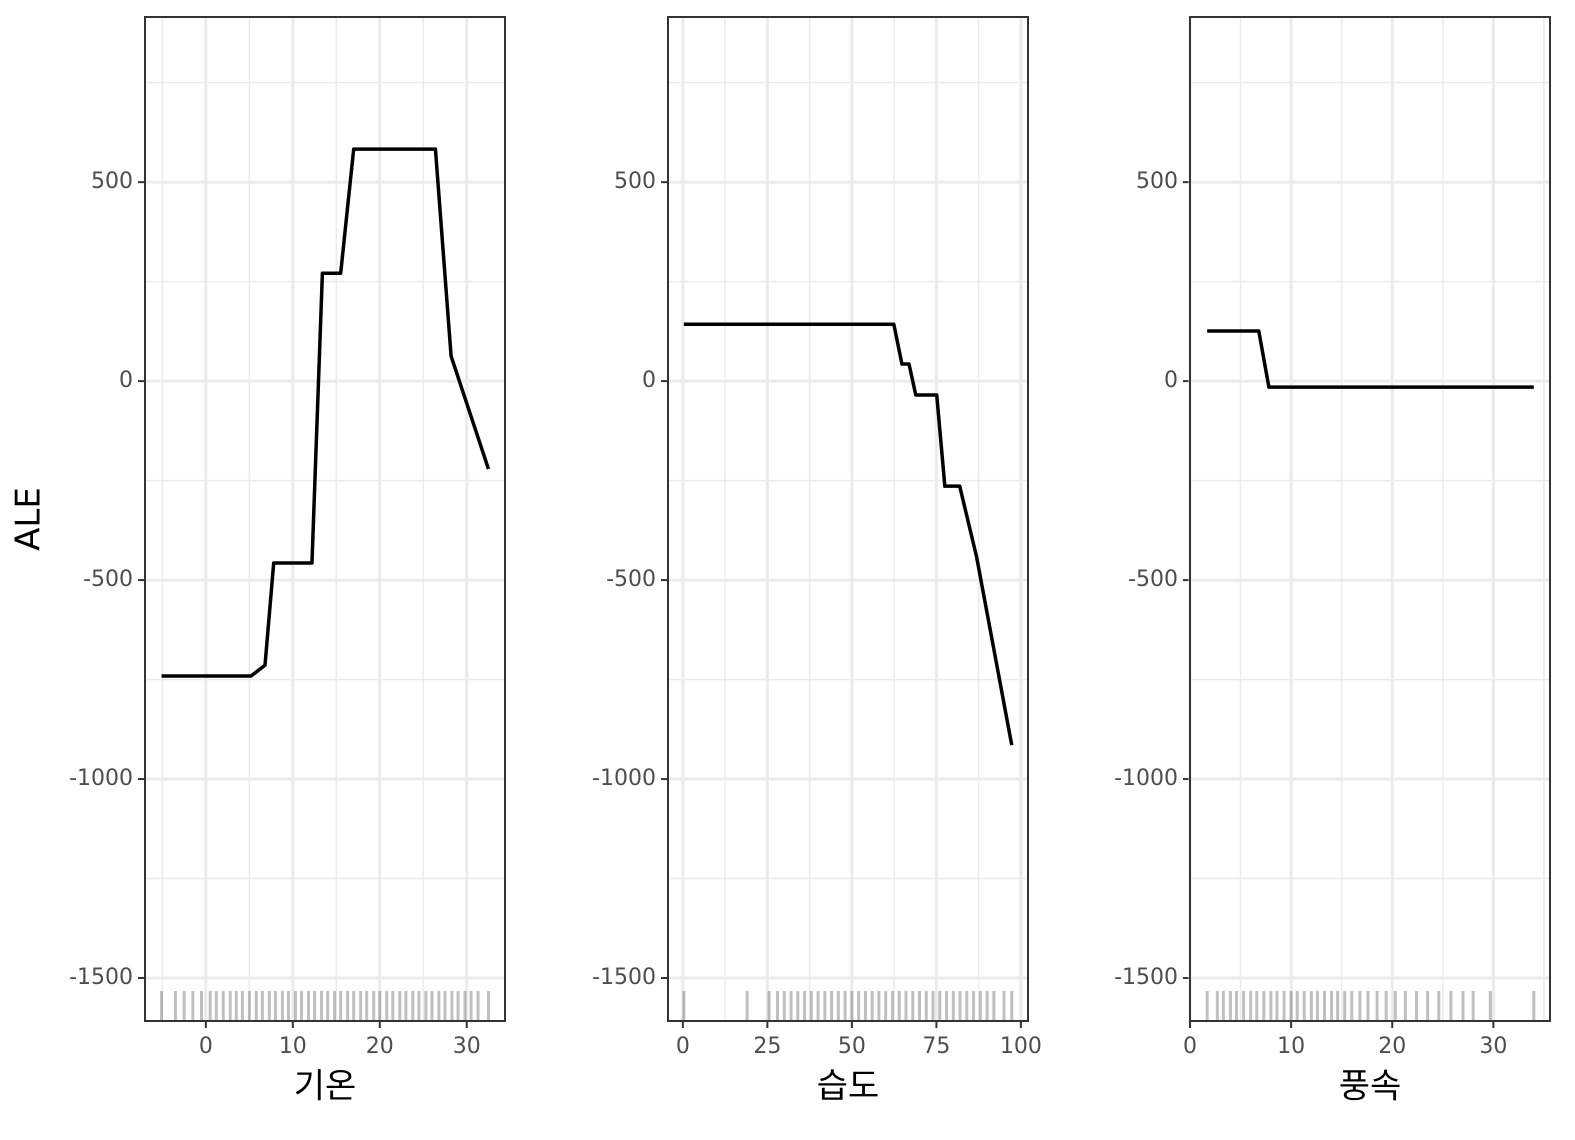 The image size is (1575, 1140). What do you see at coordinates (852, 1046) in the screenshot?
I see `x-tick-label: 50` at bounding box center [852, 1046].